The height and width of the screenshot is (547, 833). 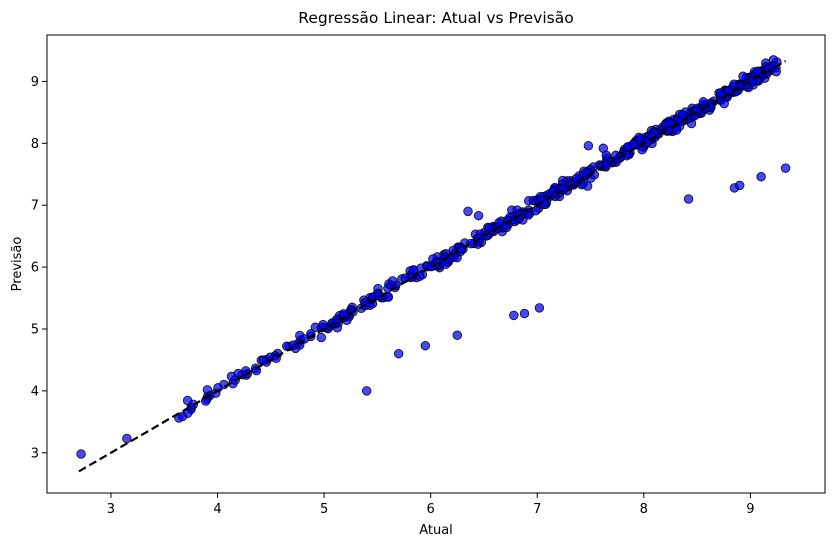 What do you see at coordinates (35, 82) in the screenshot?
I see `y-tick-label: 9` at bounding box center [35, 82].